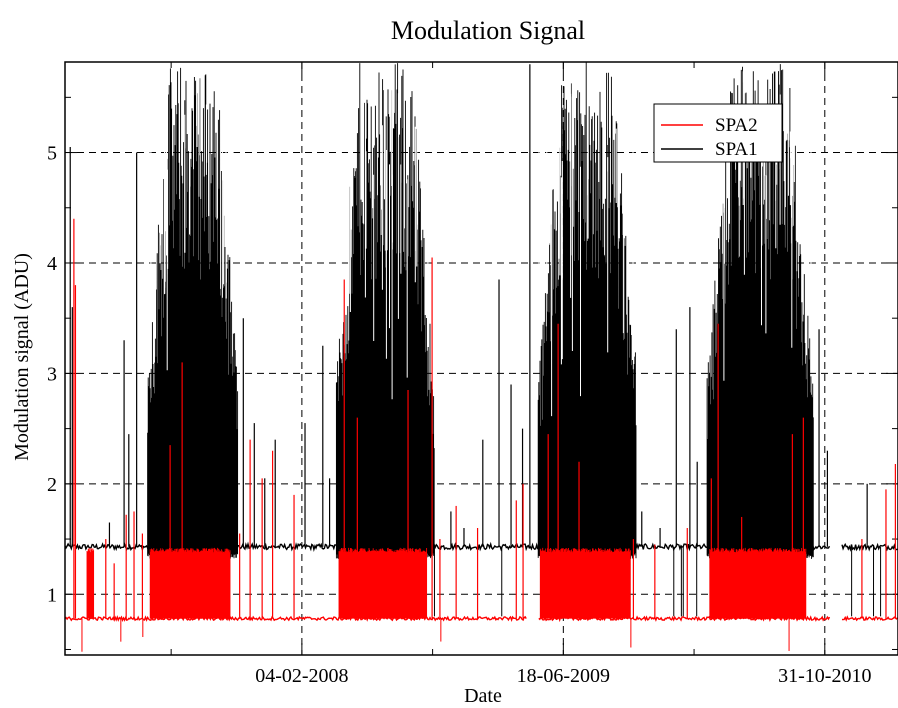  Describe the element at coordinates (736, 149) in the screenshot. I see `legend-label-spa1: SPA1` at that location.